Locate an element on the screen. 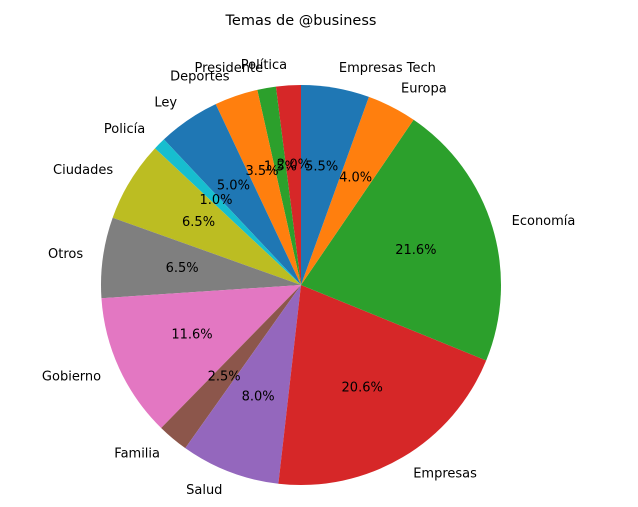 The width and height of the screenshot is (638, 507). pie-slice-presidente is located at coordinates (279, 185).